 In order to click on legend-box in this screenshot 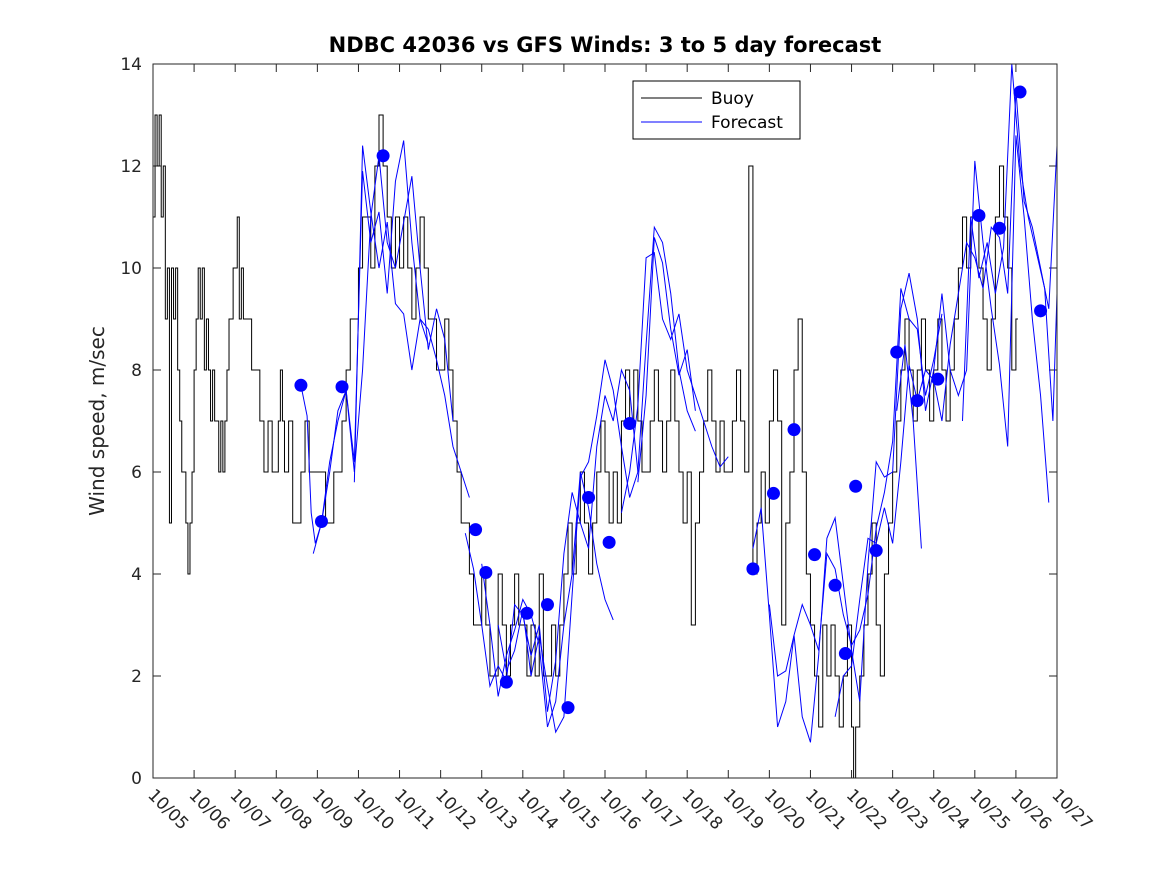, I will do `click(716, 110)`.